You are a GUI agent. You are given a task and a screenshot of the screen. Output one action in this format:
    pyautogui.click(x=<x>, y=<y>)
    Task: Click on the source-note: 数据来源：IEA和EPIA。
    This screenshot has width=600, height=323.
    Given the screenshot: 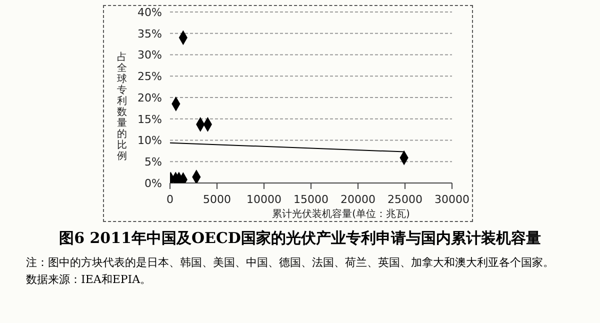 What is the action you would take?
    pyautogui.click(x=88, y=280)
    